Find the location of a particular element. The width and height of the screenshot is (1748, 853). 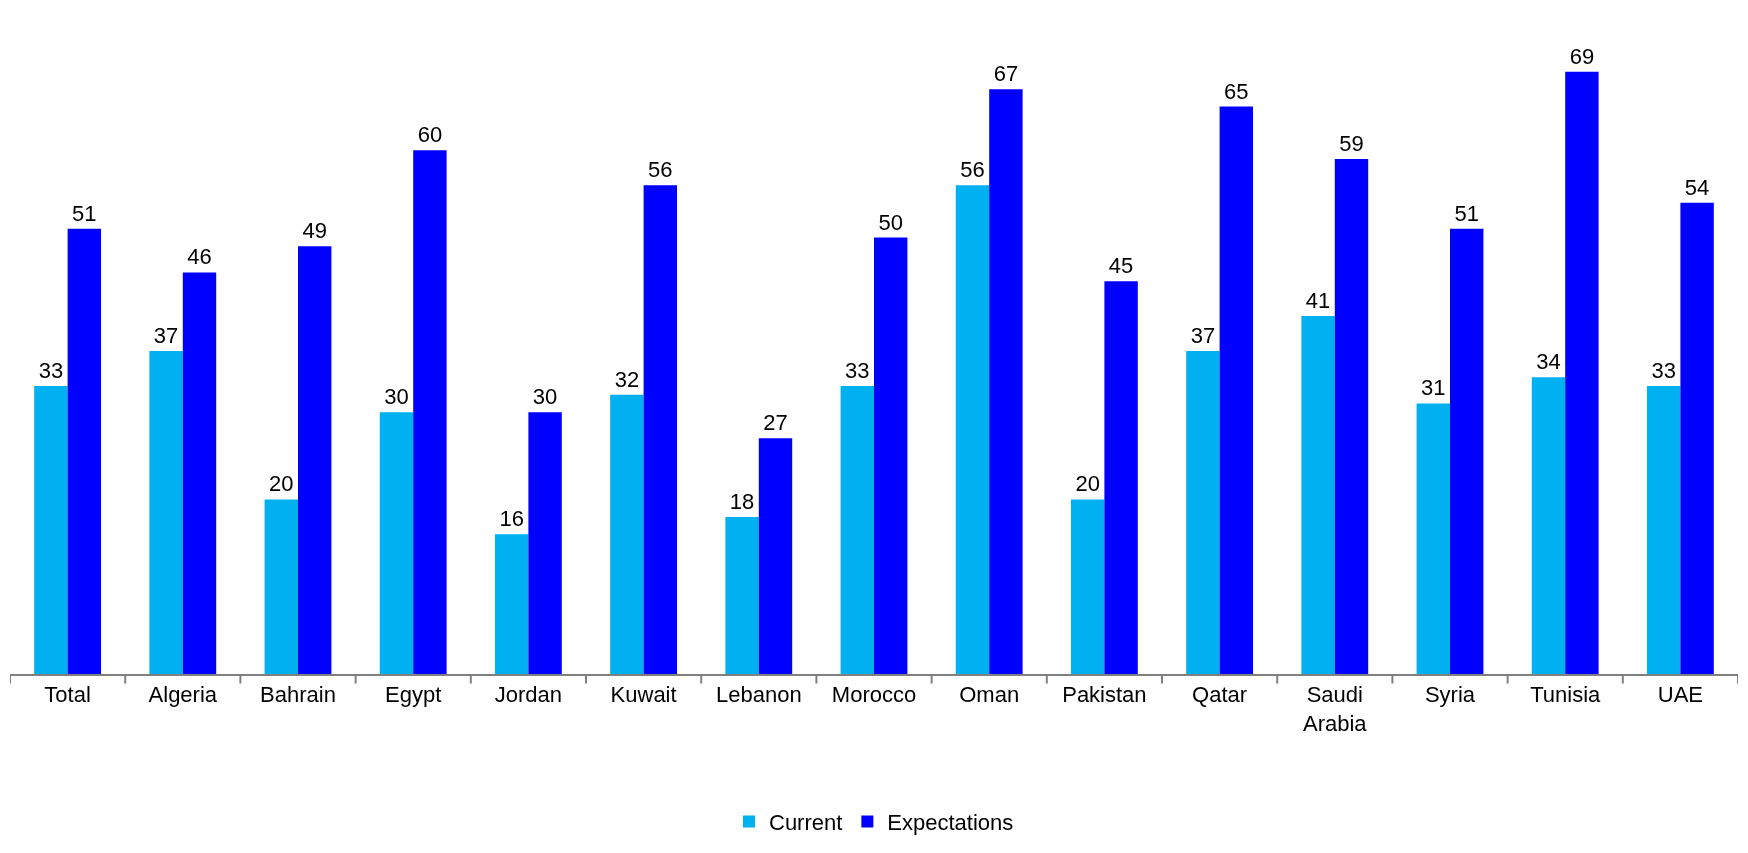

data-label: 50 is located at coordinates (890, 222).